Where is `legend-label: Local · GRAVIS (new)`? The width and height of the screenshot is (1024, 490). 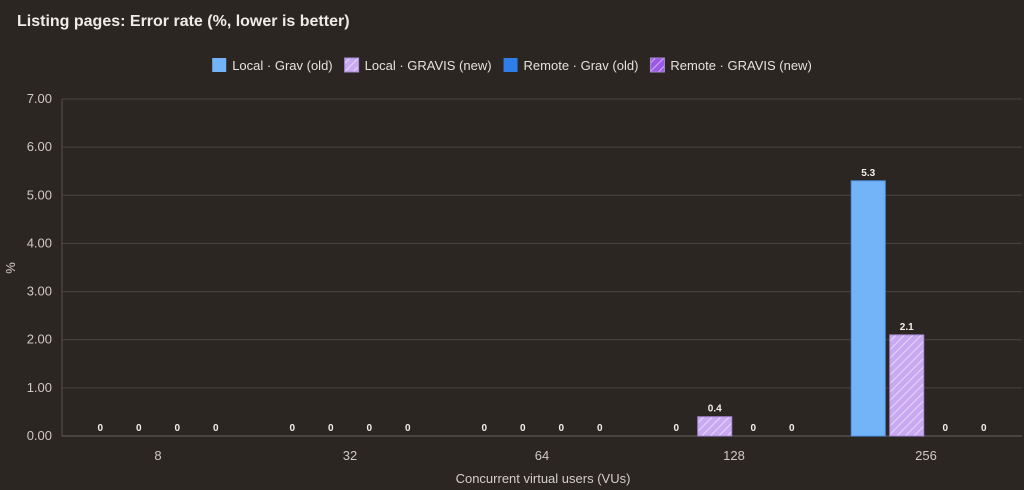
legend-label: Local · GRAVIS (new) is located at coordinates (428, 65).